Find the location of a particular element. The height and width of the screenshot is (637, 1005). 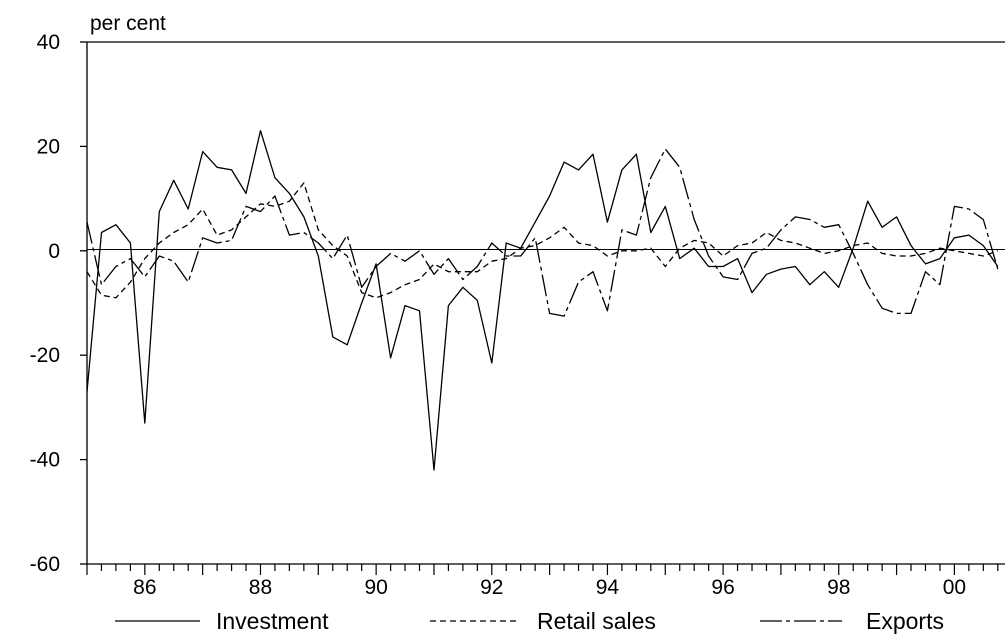

x-tick-label: 92 is located at coordinates (491, 587).